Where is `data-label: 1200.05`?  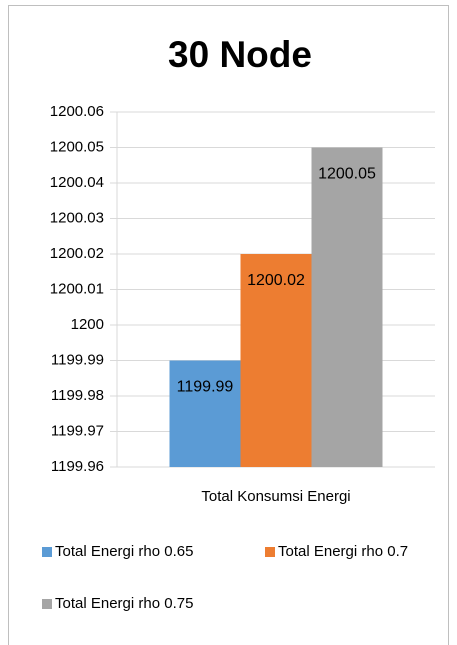
data-label: 1200.05 is located at coordinates (347, 174).